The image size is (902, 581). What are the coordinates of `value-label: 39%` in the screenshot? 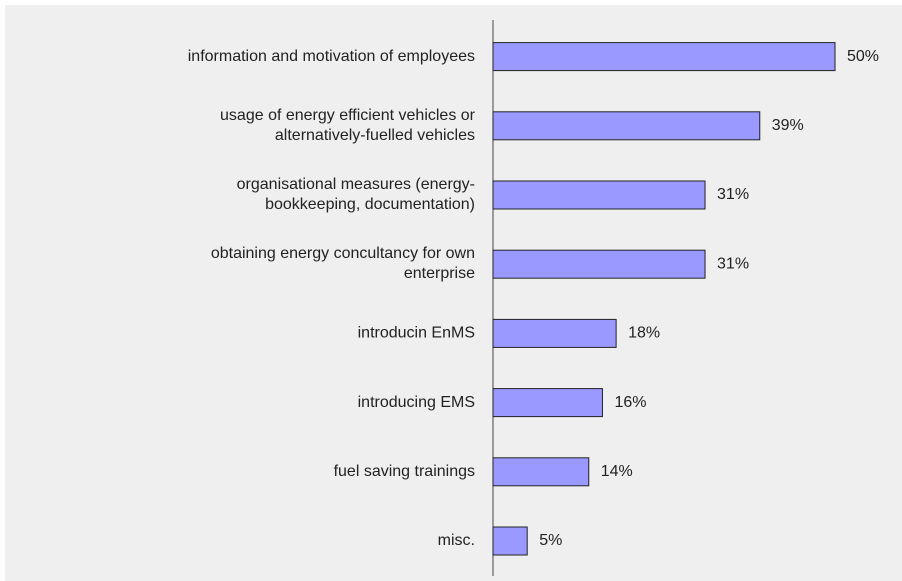 It's located at (788, 125).